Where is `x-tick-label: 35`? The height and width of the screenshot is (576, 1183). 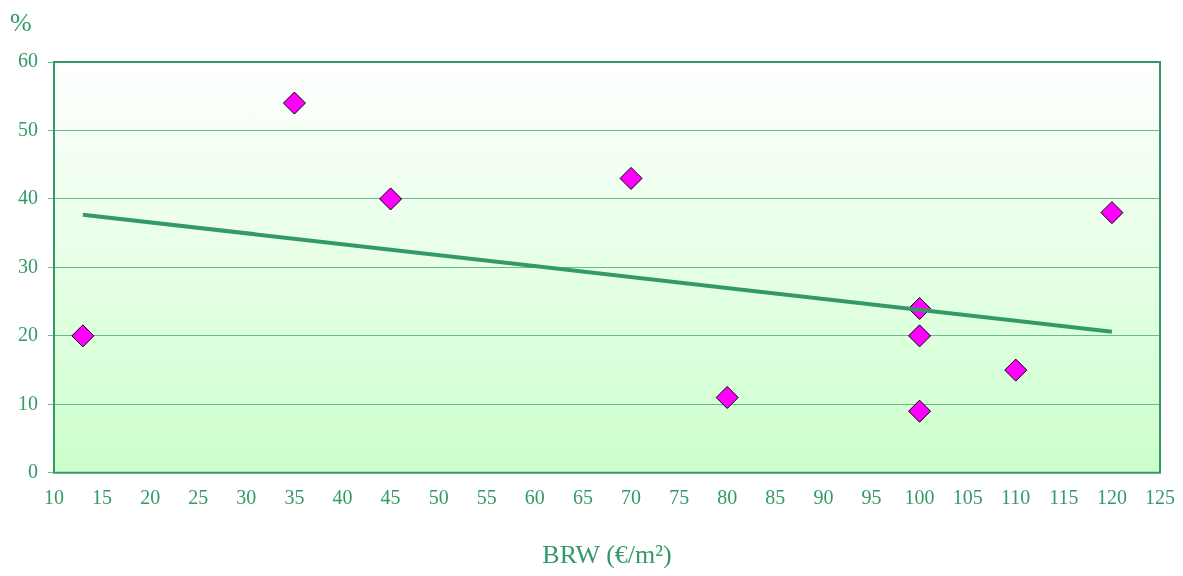 x-tick-label: 35 is located at coordinates (294, 497).